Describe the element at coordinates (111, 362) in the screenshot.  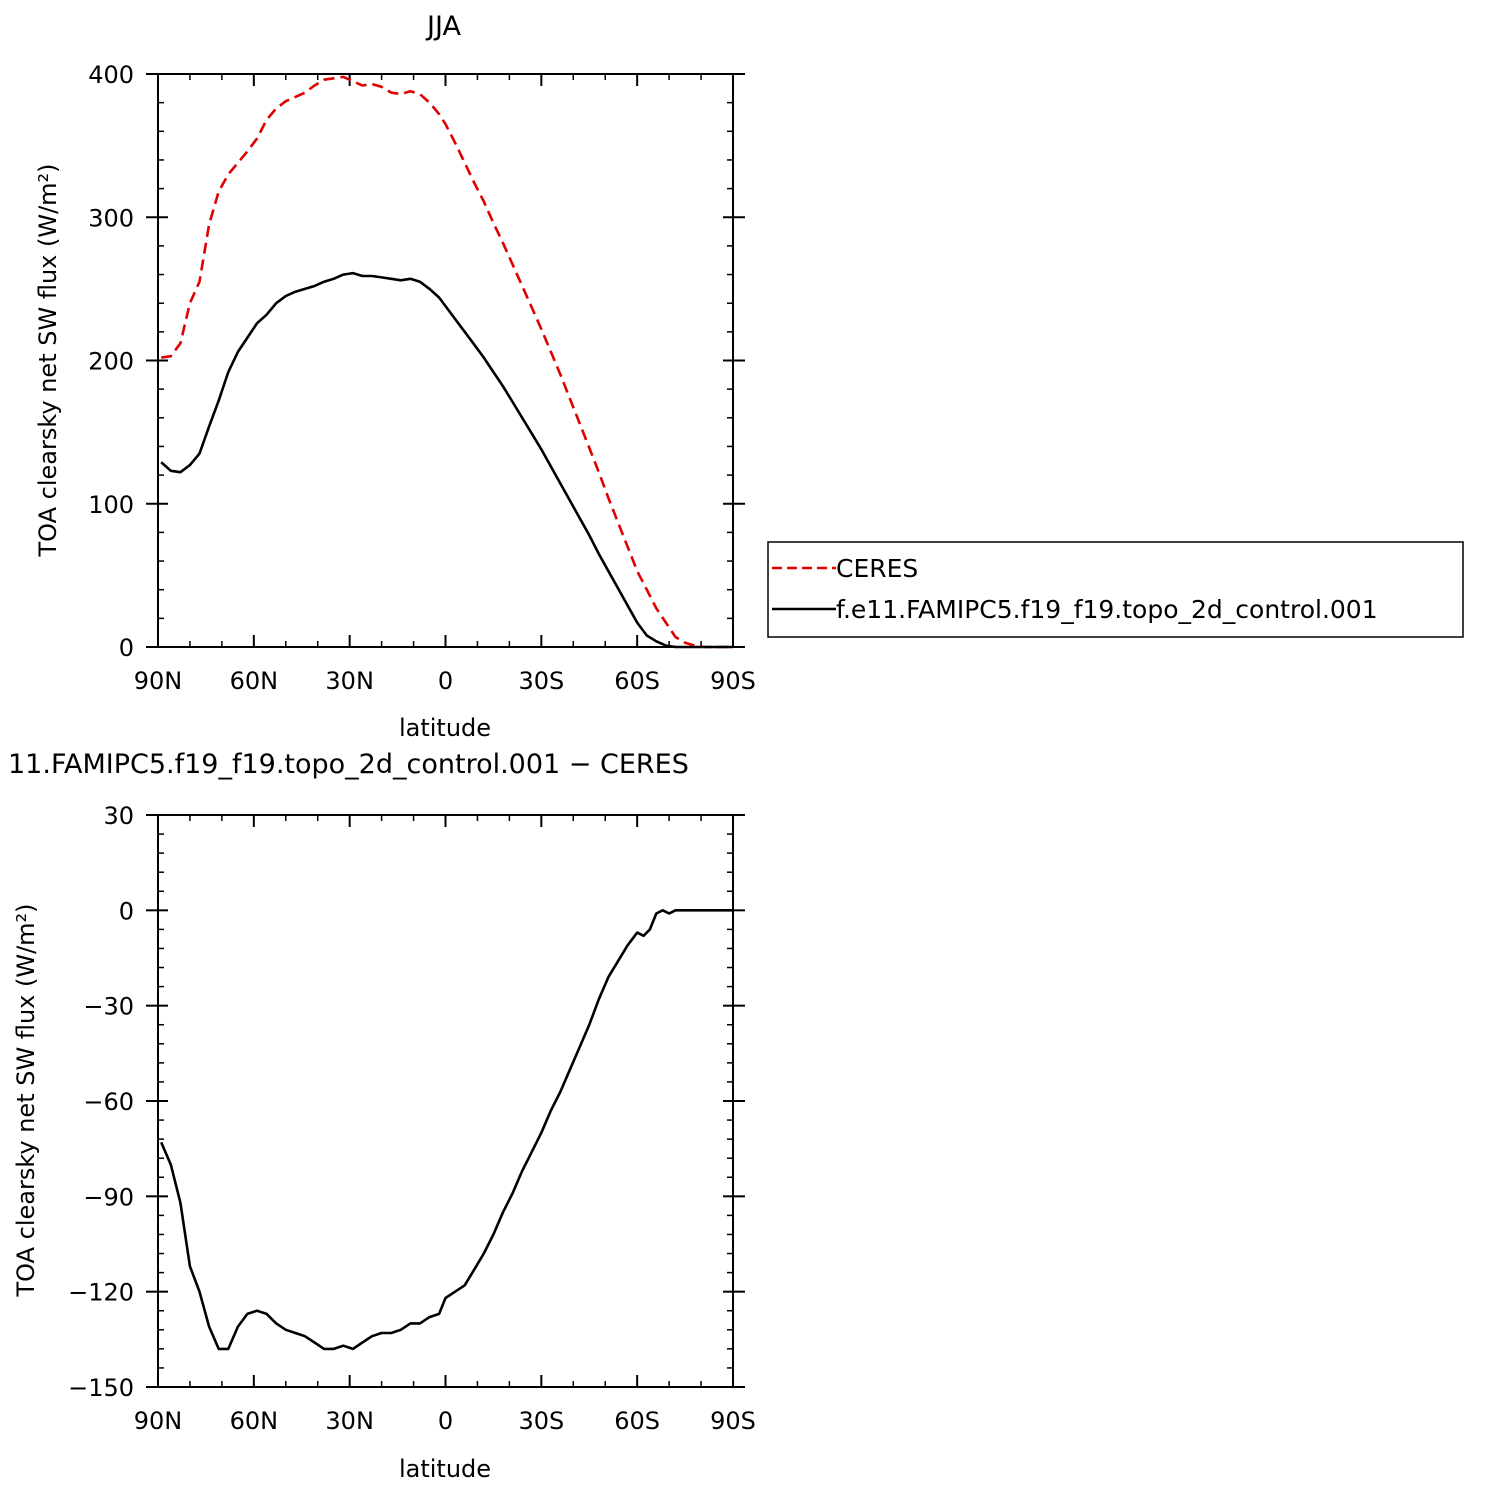
I see `y-tick-label: 200` at that location.